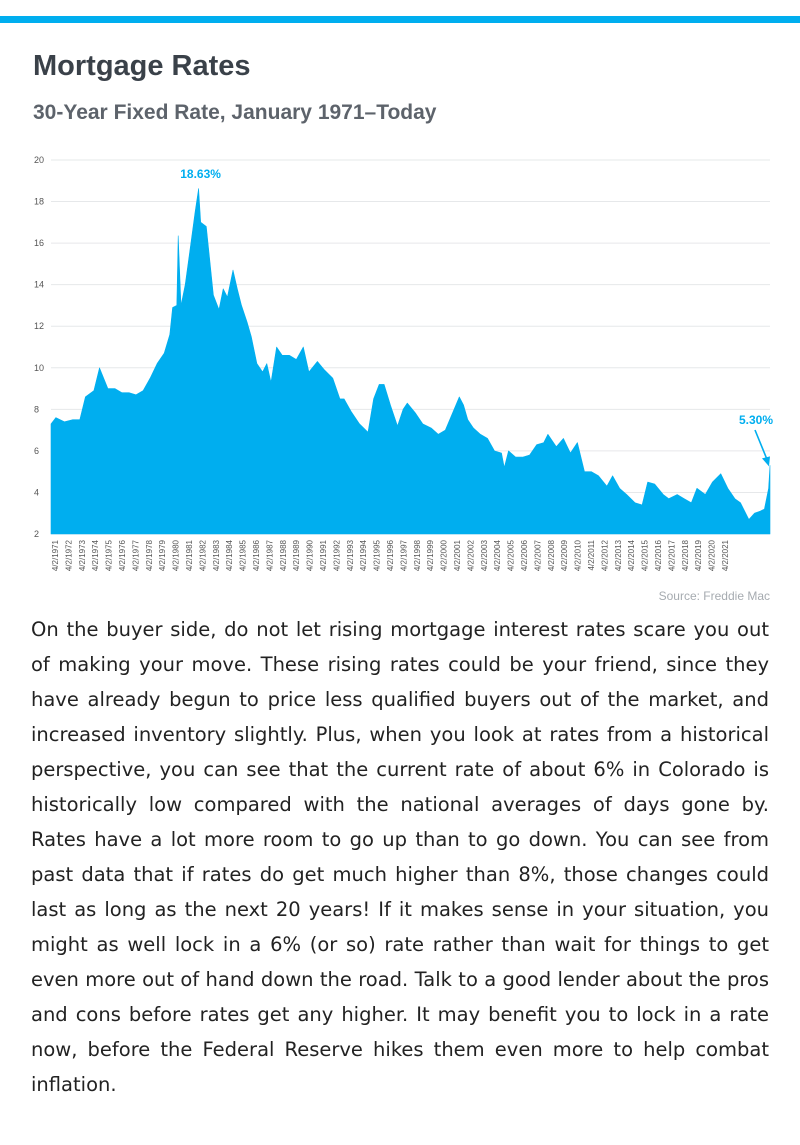 This screenshot has width=800, height=1145. Describe the element at coordinates (756, 420) in the screenshot. I see `current-rate-label: 5.30%` at that location.